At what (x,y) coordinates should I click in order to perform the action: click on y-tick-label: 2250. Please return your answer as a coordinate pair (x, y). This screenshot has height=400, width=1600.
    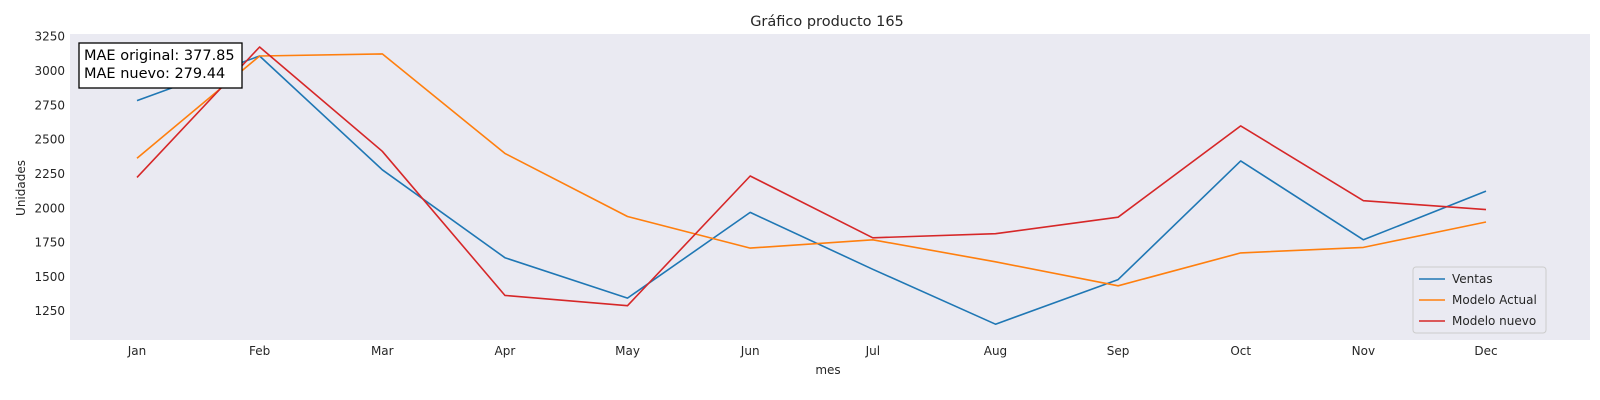
    Looking at the image, I should click on (49, 174).